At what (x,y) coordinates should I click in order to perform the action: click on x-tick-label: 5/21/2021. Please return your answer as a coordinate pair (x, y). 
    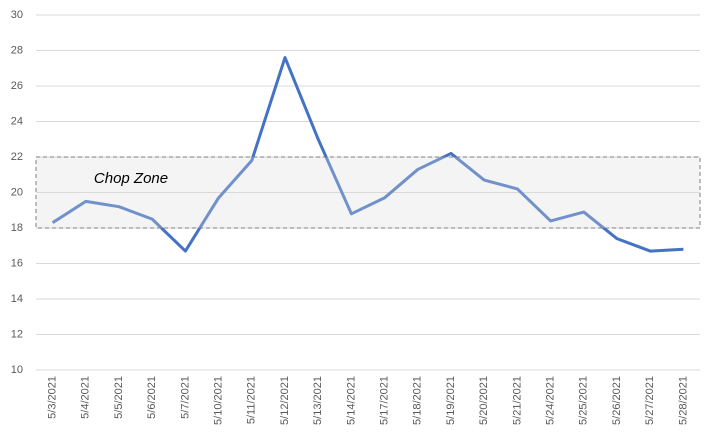
    Looking at the image, I should click on (517, 400).